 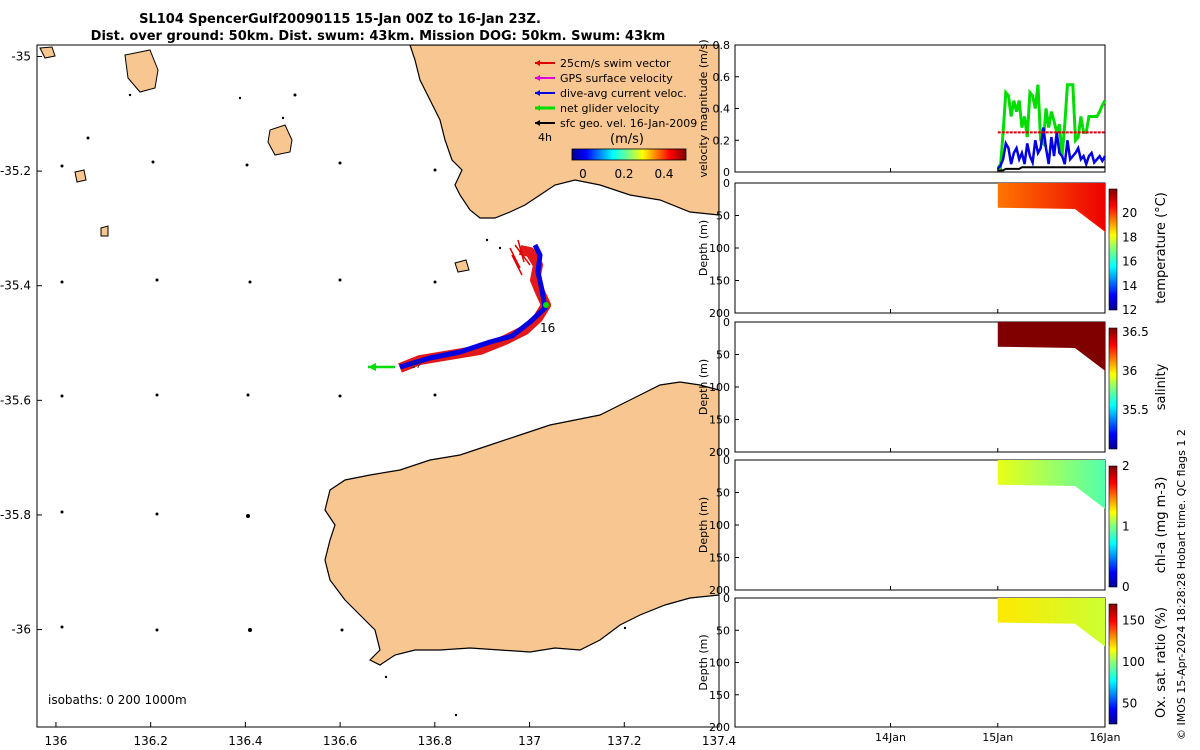 I want to click on legend-net-velocity: net glider velocity, so click(x=610, y=108).